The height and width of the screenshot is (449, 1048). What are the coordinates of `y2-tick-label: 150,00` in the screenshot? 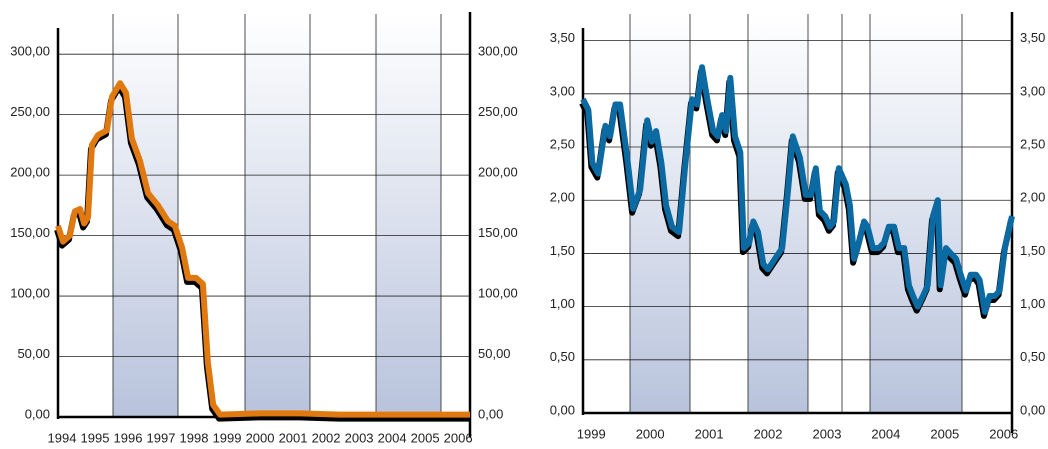 It's located at (498, 232).